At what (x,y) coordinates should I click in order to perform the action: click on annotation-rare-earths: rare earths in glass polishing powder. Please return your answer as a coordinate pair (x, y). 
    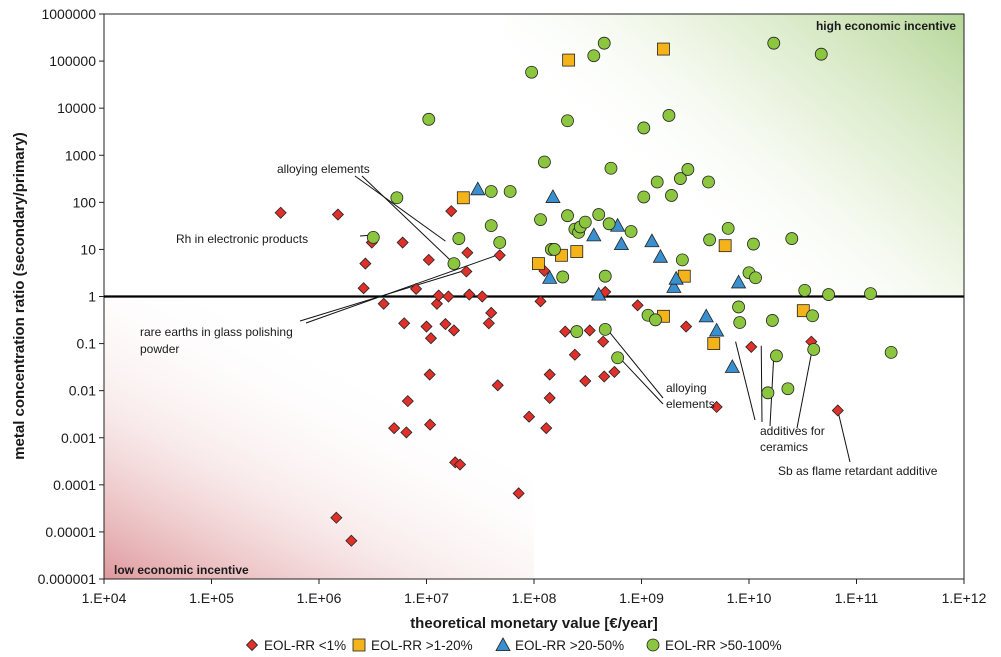
    Looking at the image, I should click on (218, 340).